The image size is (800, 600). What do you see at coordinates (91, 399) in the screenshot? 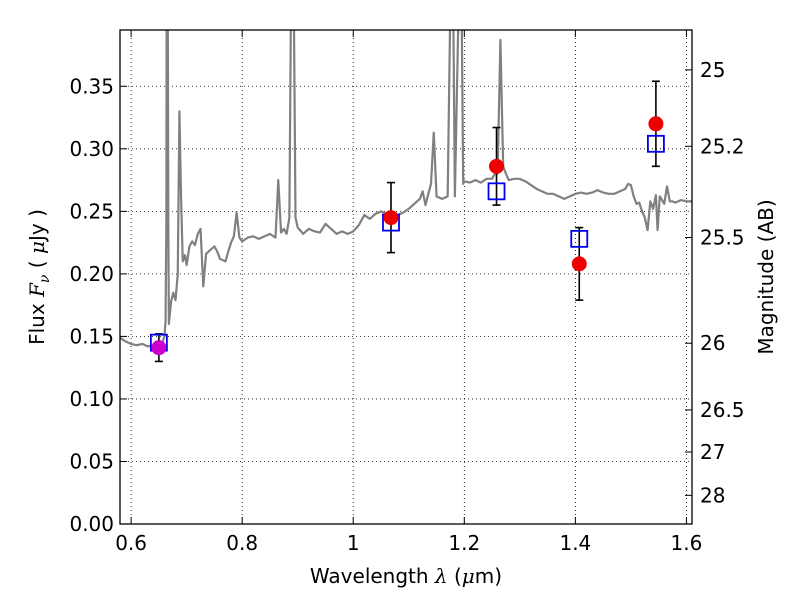
I see `y-tick-label: 0.10` at bounding box center [91, 399].